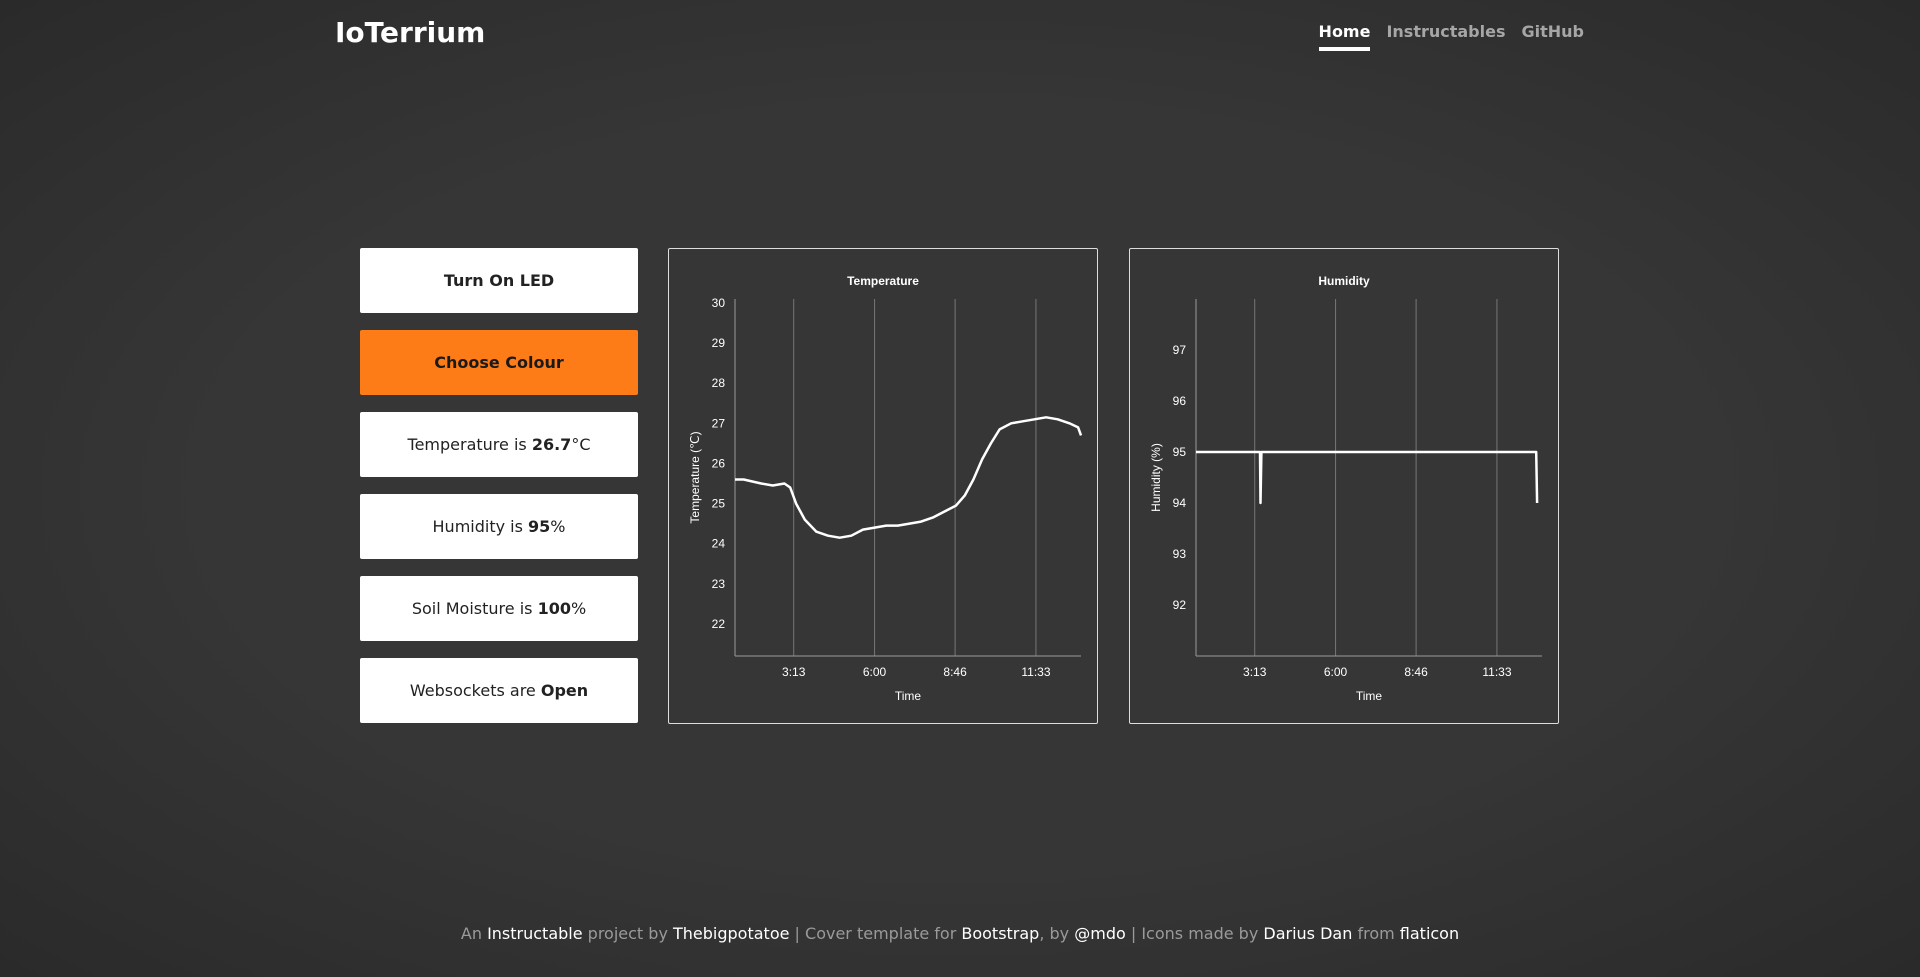 Image resolution: width=1920 pixels, height=977 pixels. What do you see at coordinates (627, 933) in the screenshot?
I see `footer-text: project by` at bounding box center [627, 933].